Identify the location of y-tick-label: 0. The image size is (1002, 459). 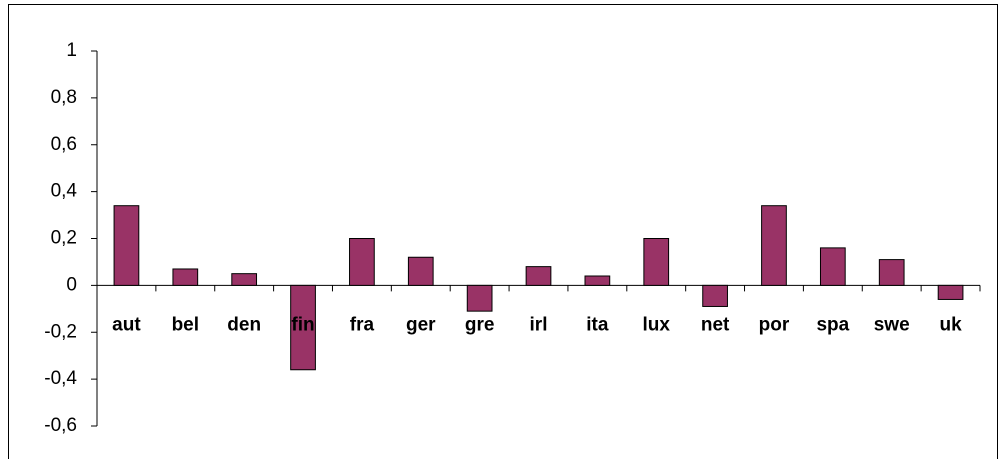
(71, 284).